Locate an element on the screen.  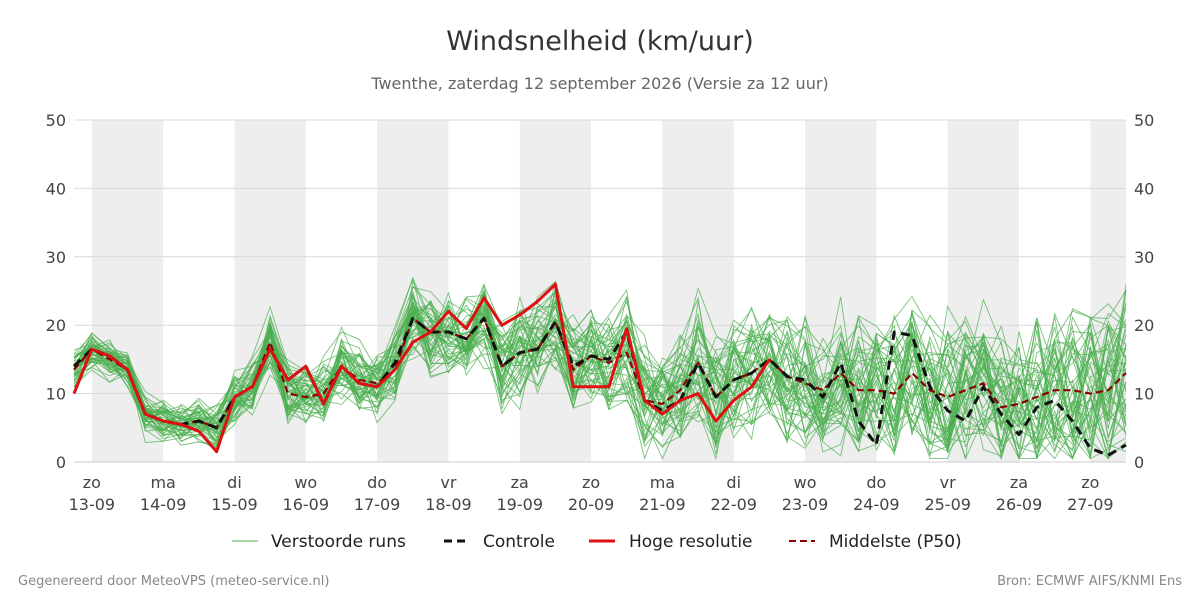
x-tick-date-0: 13-09 is located at coordinates (92, 504).